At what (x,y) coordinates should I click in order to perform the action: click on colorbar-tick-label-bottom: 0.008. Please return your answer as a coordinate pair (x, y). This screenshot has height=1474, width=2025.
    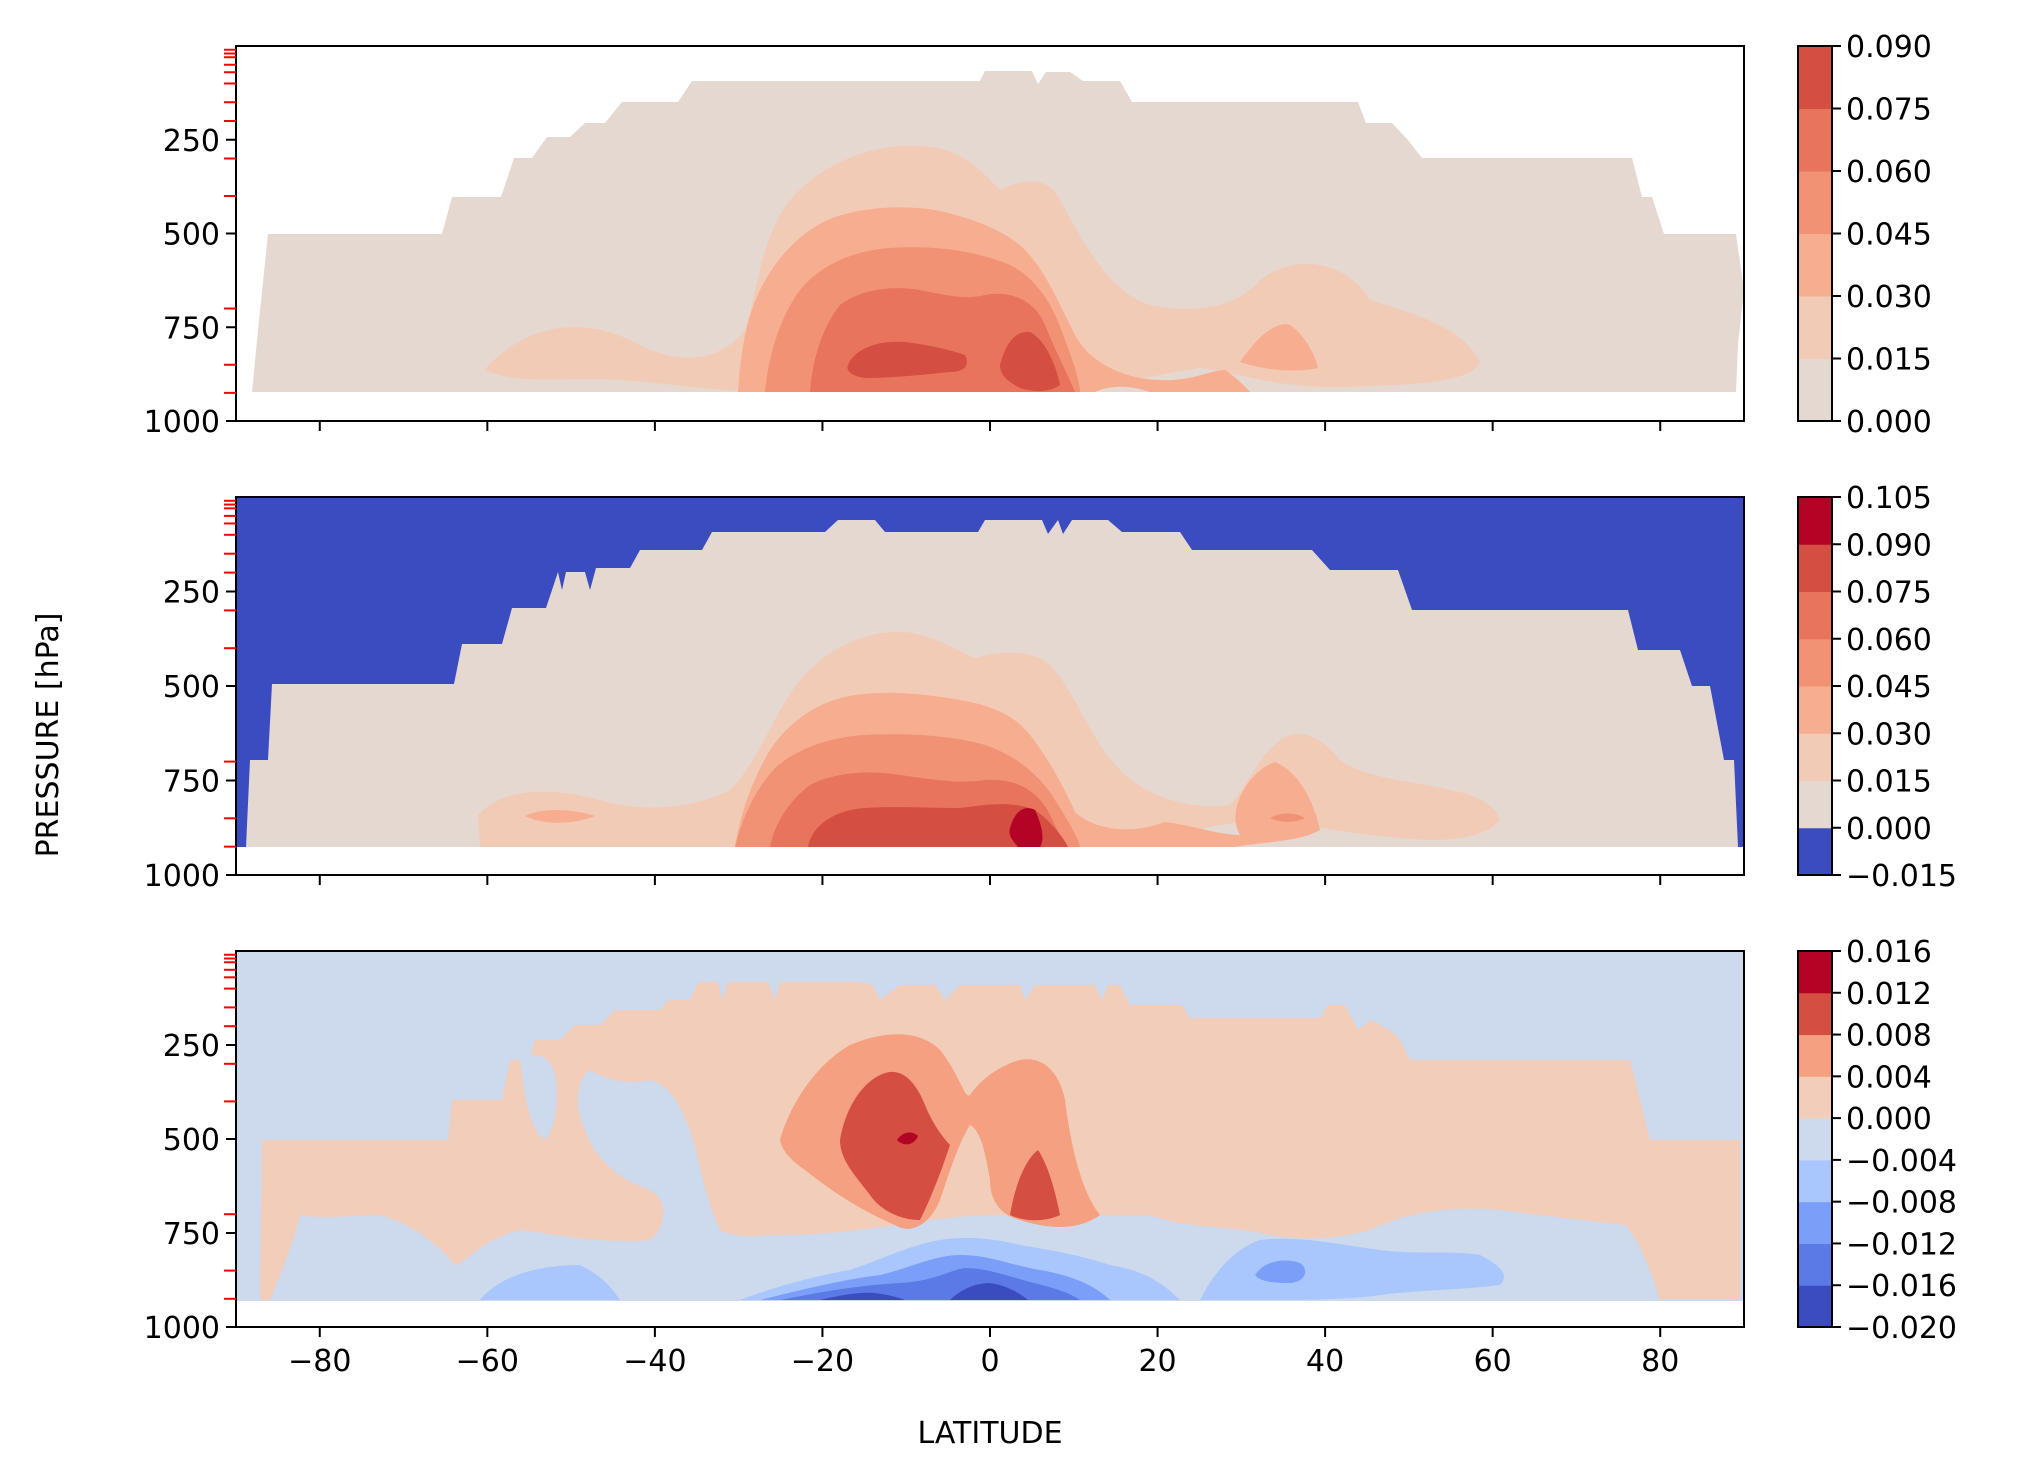
    Looking at the image, I should click on (1889, 1036).